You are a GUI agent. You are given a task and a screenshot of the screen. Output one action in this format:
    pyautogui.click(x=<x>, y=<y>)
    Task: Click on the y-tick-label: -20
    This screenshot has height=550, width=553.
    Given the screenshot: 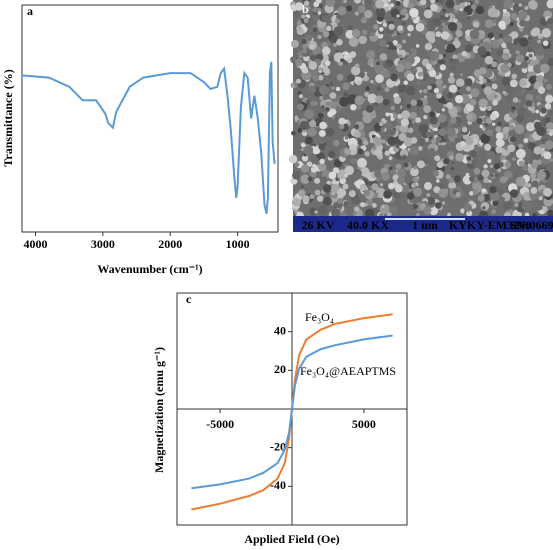 What is the action you would take?
    pyautogui.click(x=278, y=446)
    